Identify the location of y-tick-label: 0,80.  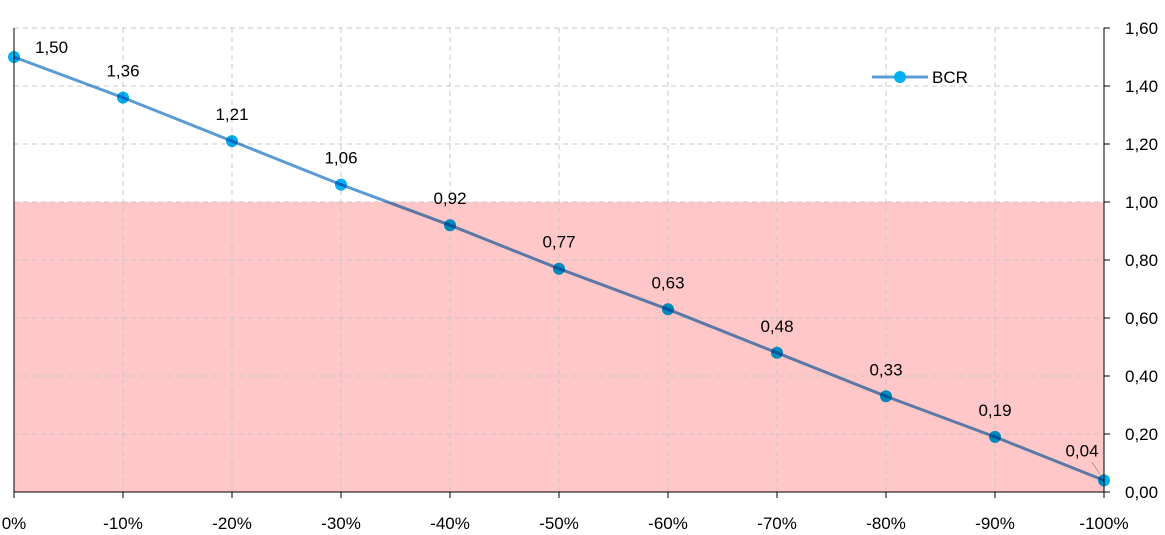
(1141, 260).